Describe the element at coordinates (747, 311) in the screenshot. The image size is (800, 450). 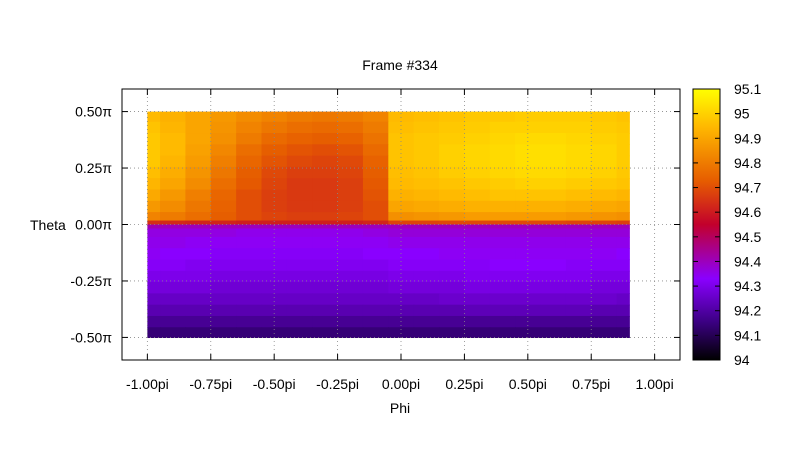
I see `colorbar-tick-label: 94.2` at that location.